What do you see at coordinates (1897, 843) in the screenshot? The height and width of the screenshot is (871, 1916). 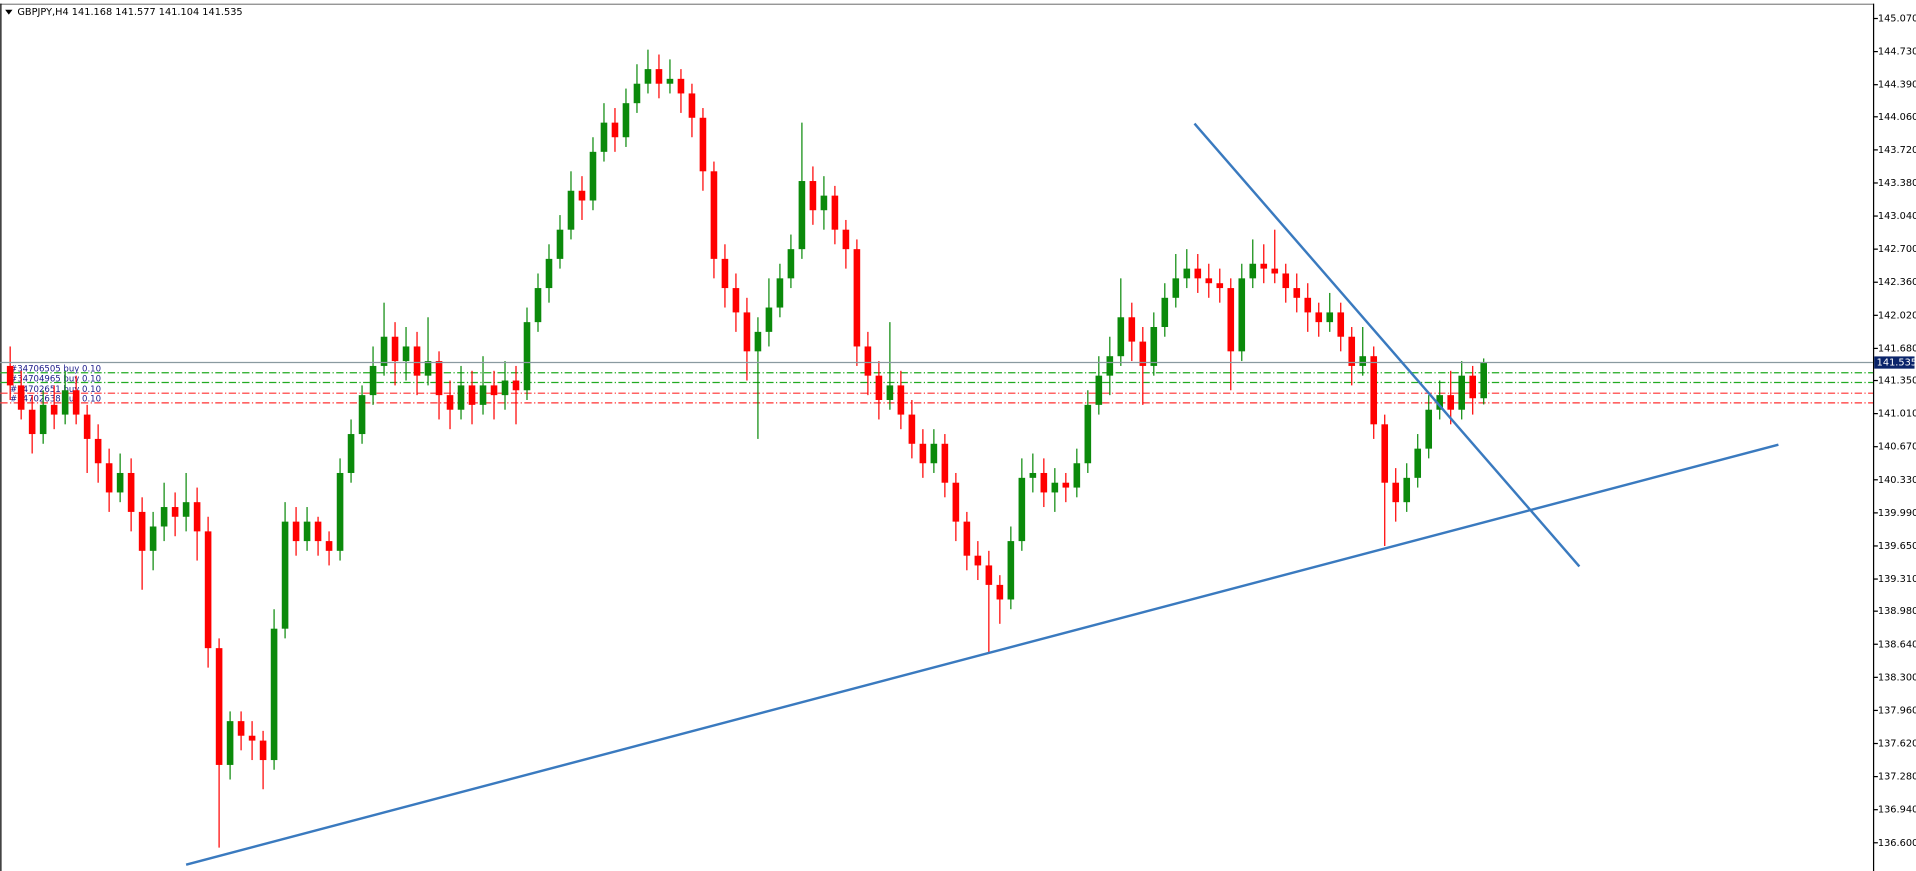 I see `y-tick-label: 136.600` at bounding box center [1897, 843].